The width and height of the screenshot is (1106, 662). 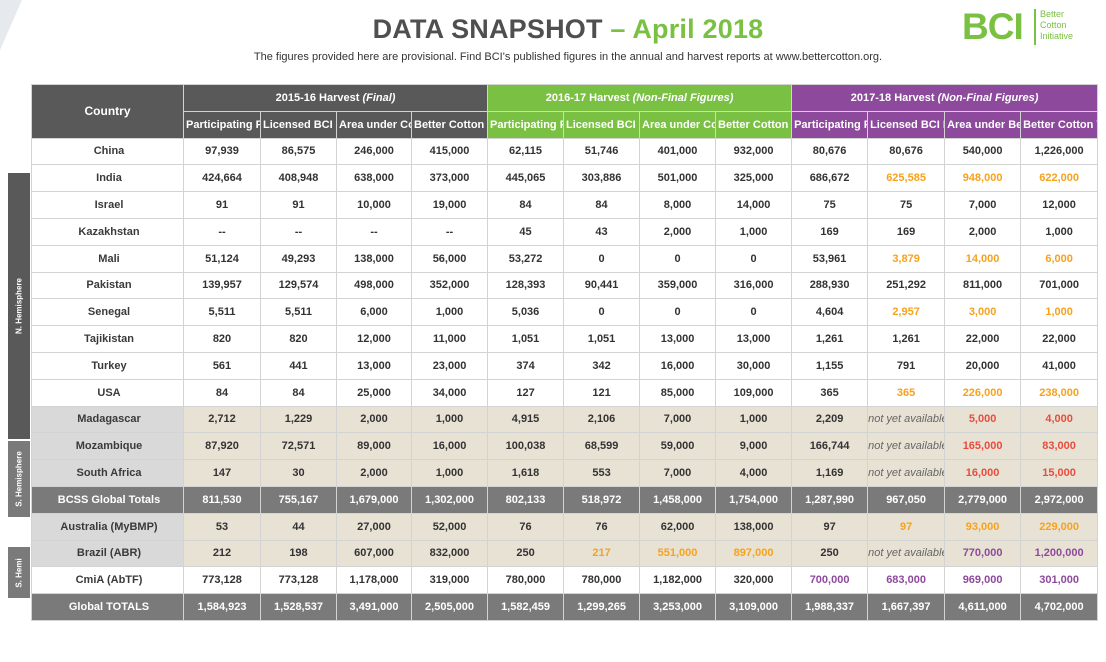 I want to click on country-cell: Israel, so click(x=107, y=205).